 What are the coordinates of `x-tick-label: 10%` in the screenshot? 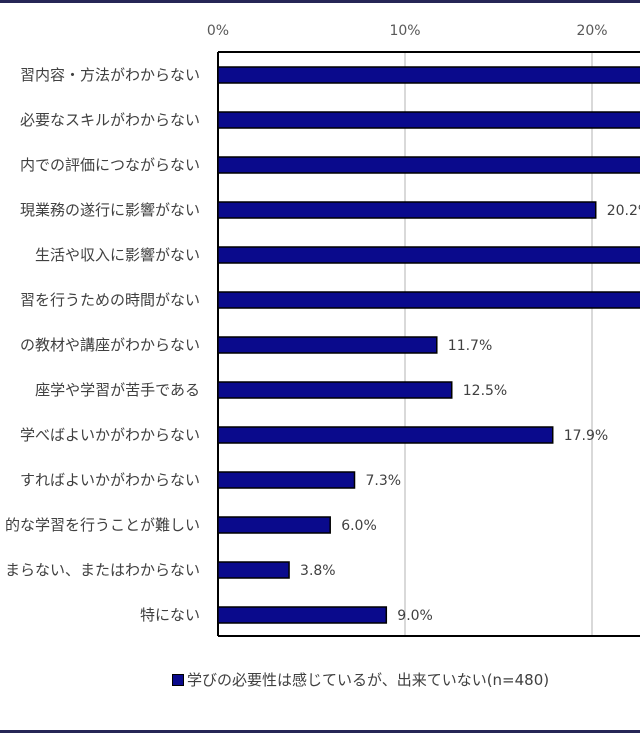 It's located at (404, 31).